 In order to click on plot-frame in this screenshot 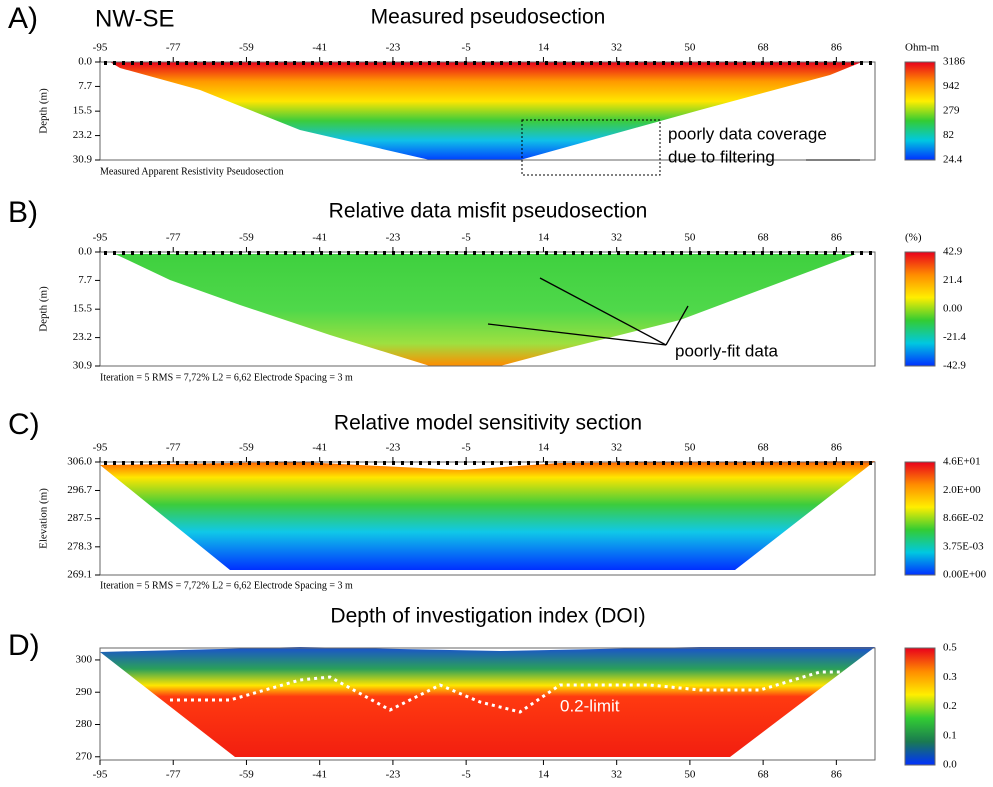, I will do `click(487, 704)`.